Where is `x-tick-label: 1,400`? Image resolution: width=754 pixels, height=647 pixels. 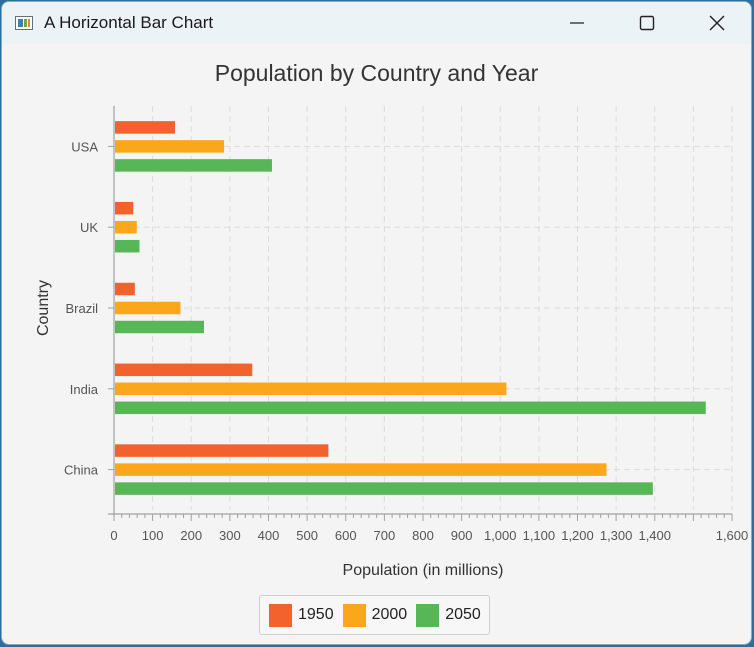
x-tick-label: 1,400 is located at coordinates (654, 535).